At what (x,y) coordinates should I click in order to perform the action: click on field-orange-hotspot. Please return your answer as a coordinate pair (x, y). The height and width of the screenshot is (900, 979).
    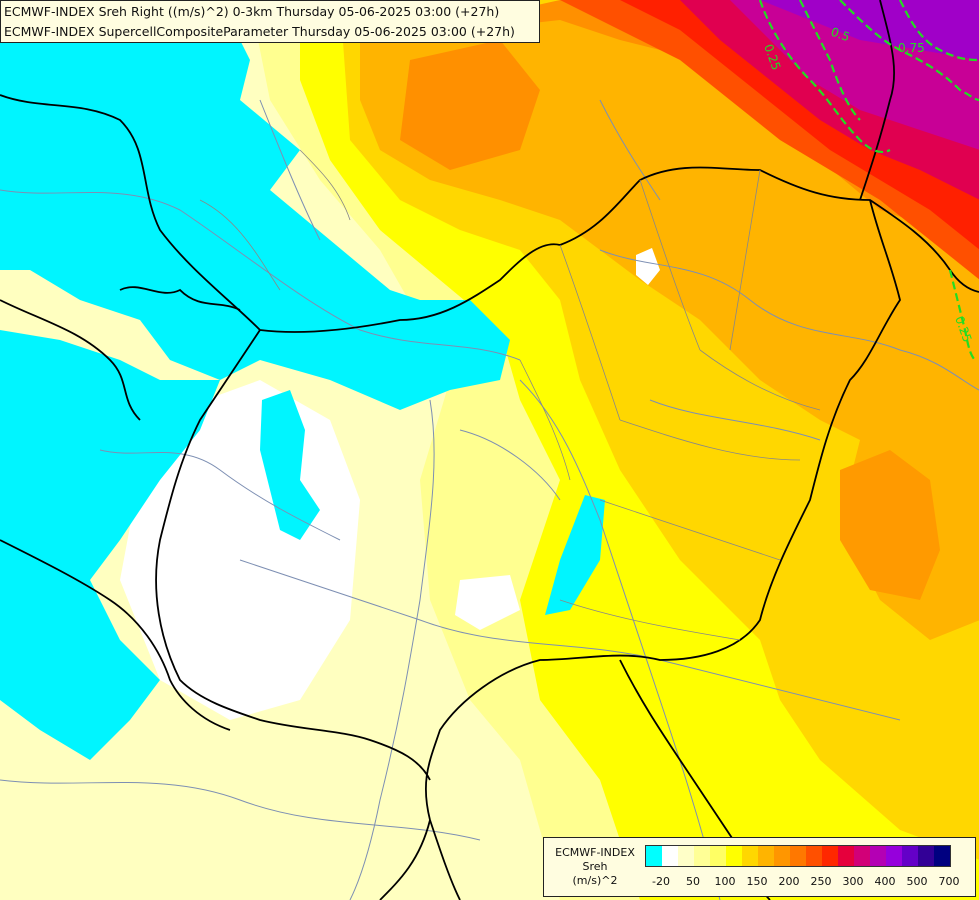
    Looking at the image, I should click on (890, 525).